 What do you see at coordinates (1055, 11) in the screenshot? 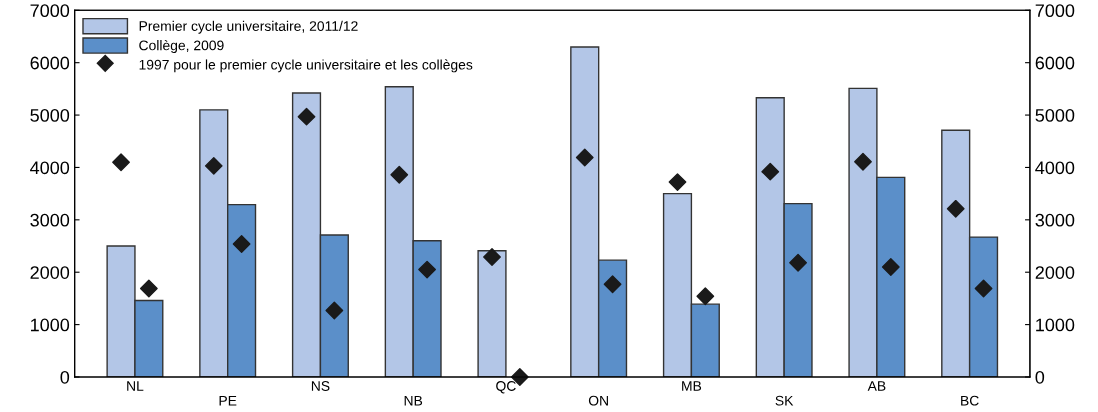
I see `y2-tick-label: 7000` at bounding box center [1055, 11].